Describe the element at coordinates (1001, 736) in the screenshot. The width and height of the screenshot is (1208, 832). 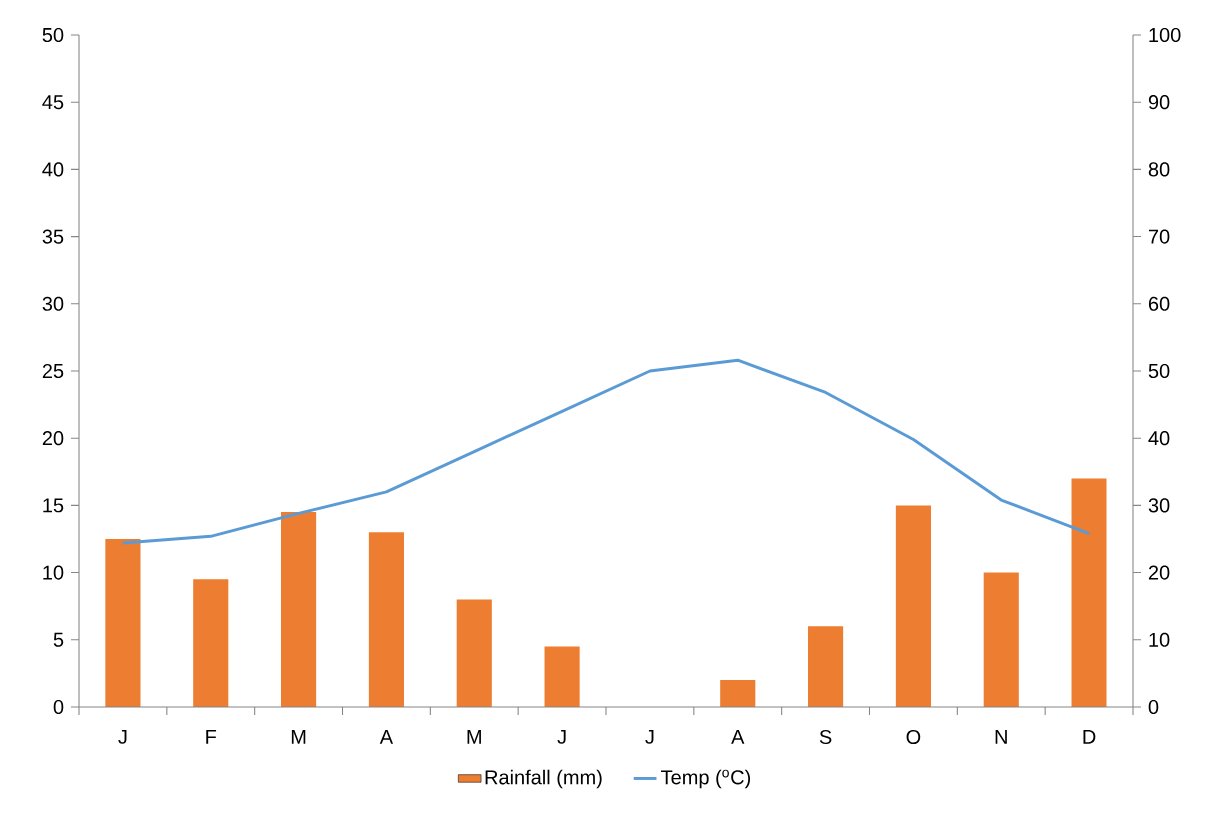
I see `x-tick-label: N` at that location.